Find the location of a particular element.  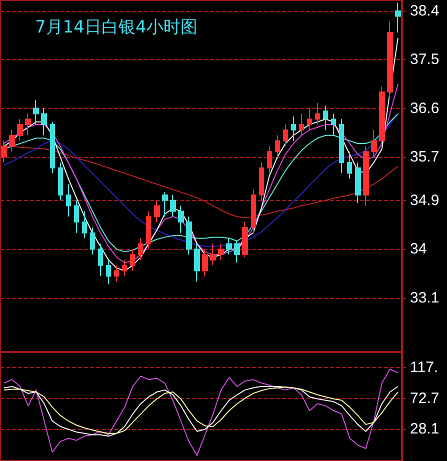

y-tick-label: 72.7 is located at coordinates (425, 398).